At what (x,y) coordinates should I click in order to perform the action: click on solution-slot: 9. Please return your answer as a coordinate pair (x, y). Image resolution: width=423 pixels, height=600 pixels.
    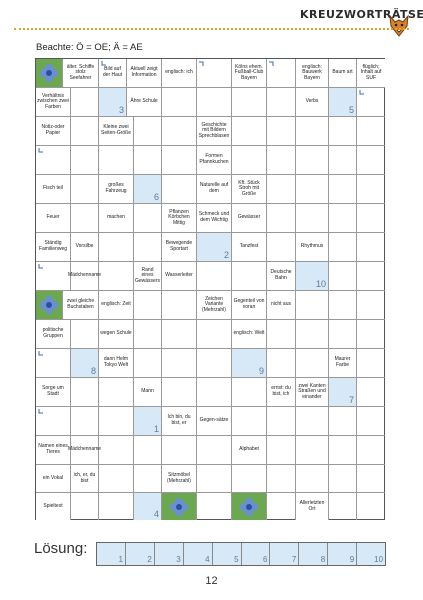
    Looking at the image, I should click on (343, 554).